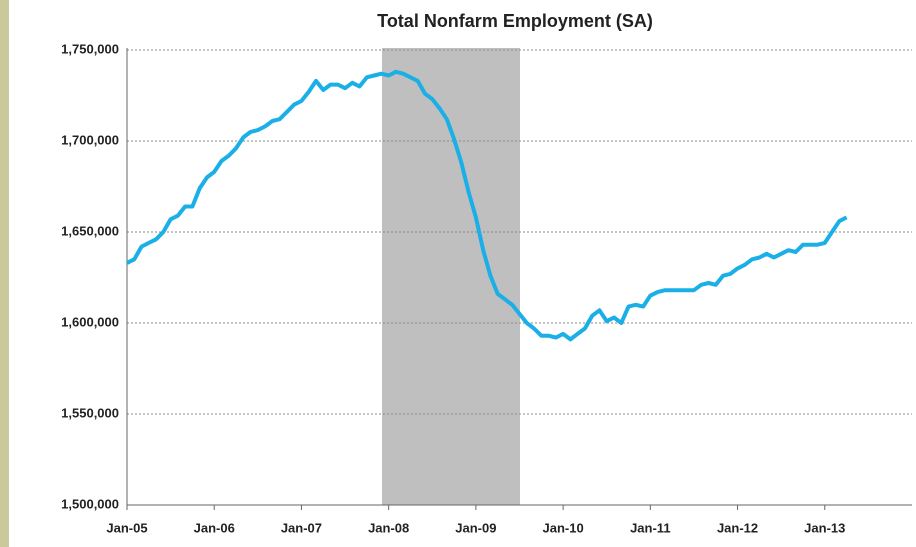 The image size is (916, 547). I want to click on x-tick-label: Jan-08, so click(388, 527).